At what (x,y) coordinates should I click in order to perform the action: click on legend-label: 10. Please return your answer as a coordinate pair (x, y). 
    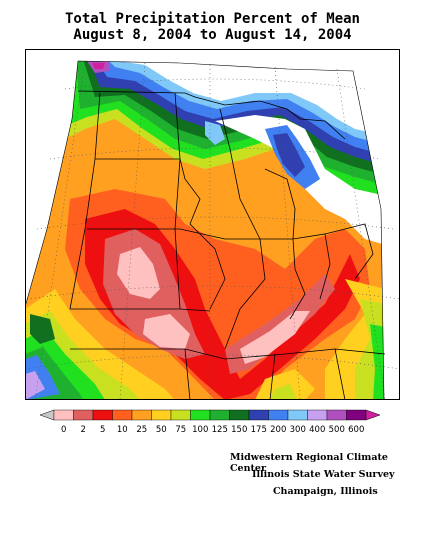
    Looking at the image, I should click on (122, 430).